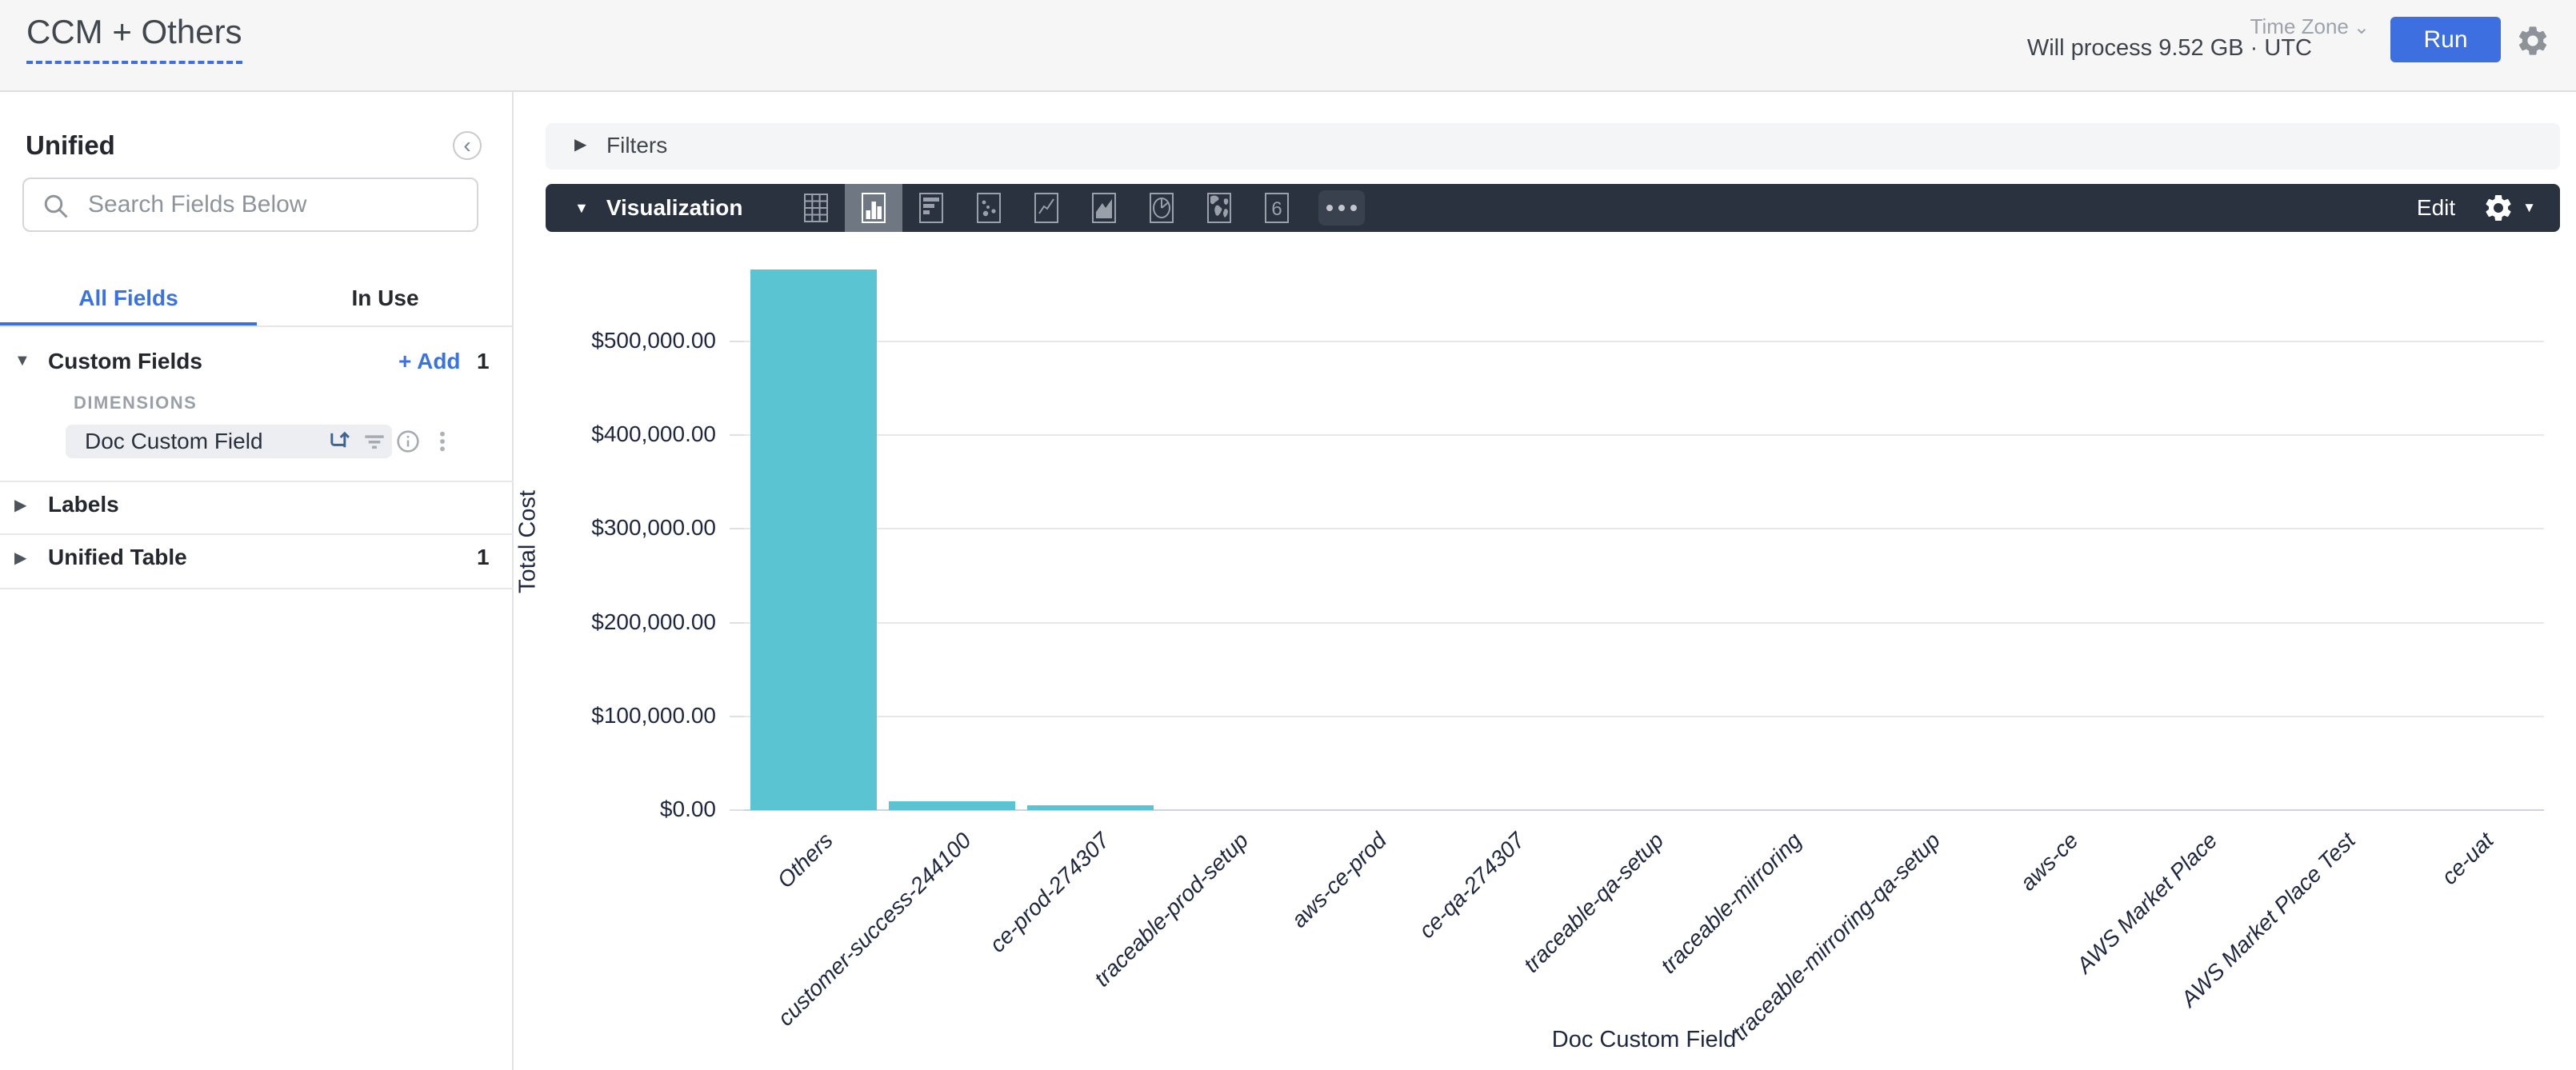 The image size is (2576, 1070). I want to click on visualization-toolbar: ▼ Visualization, so click(1553, 208).